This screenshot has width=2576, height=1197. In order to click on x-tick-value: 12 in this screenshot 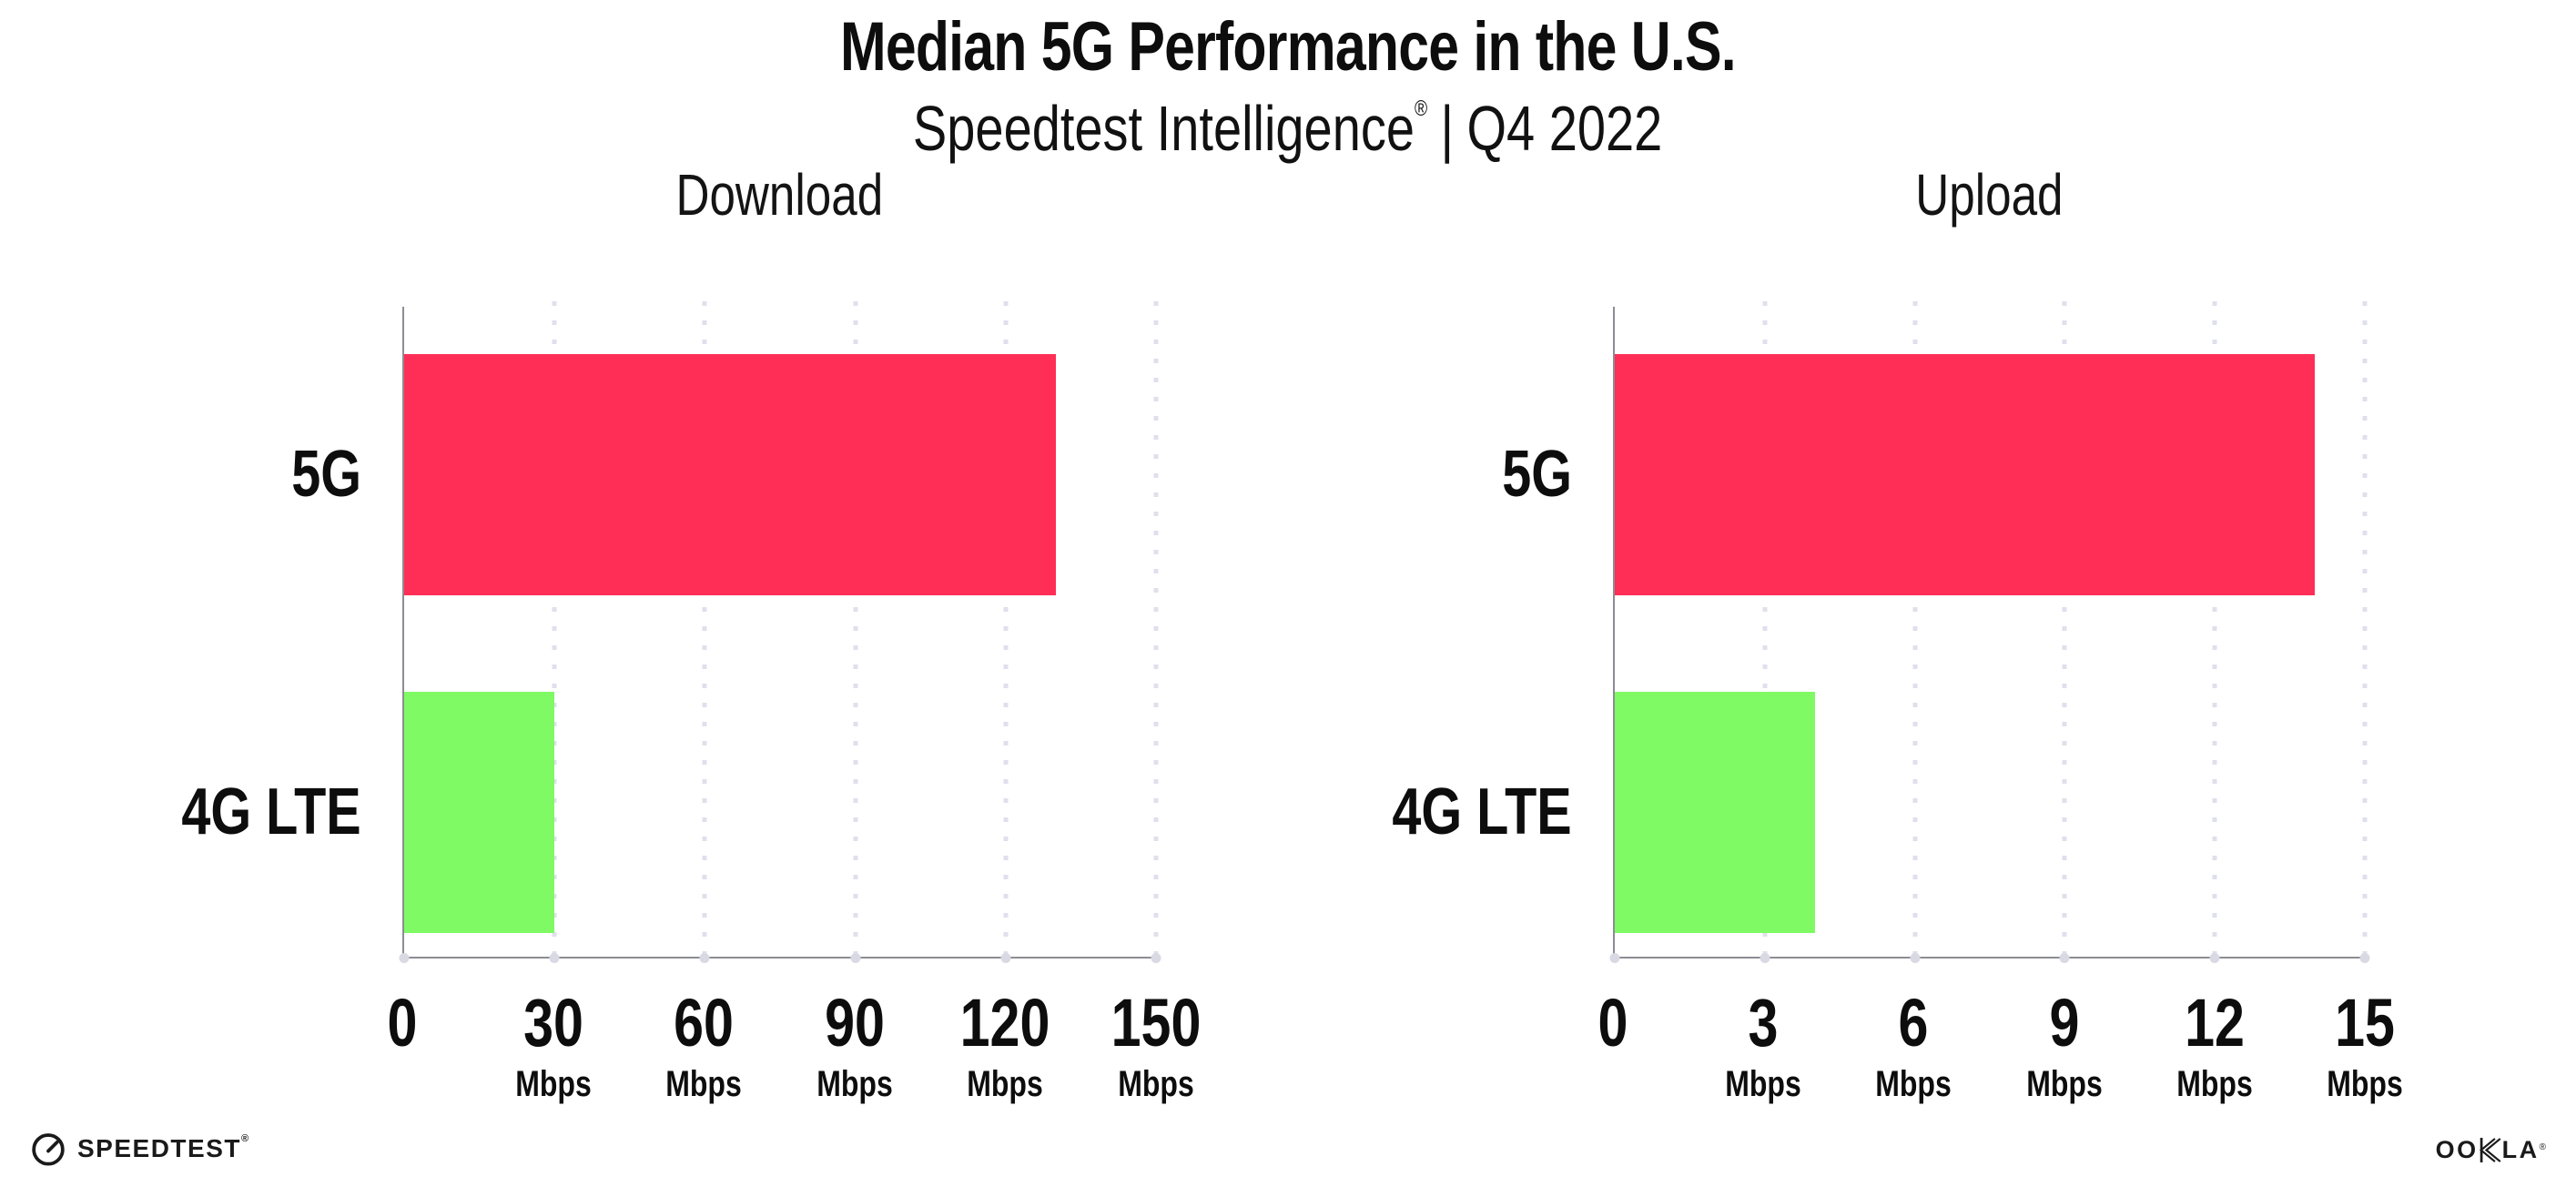, I will do `click(2214, 1023)`.